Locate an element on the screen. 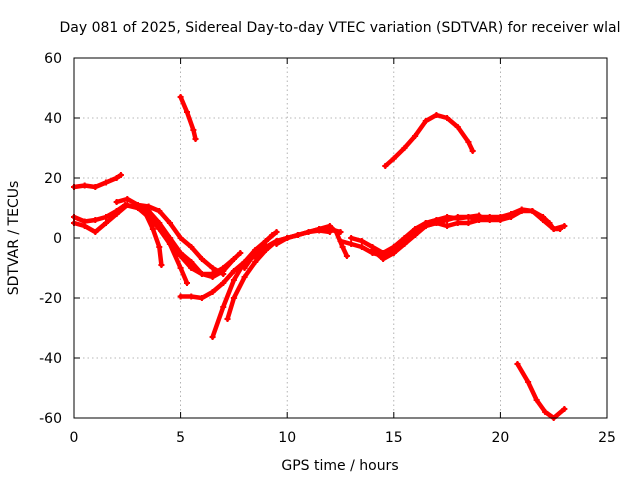 The image size is (640, 480). x-tick-label: 25 is located at coordinates (607, 438).